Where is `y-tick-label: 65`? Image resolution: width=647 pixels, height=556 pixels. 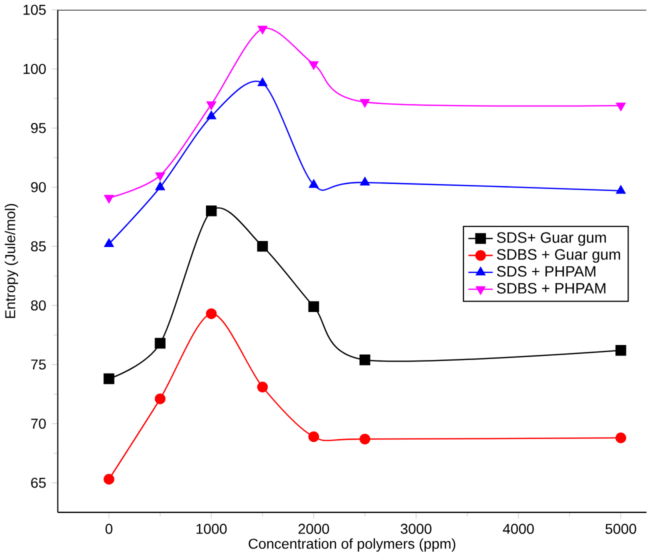 y-tick-label: 65 is located at coordinates (38, 483).